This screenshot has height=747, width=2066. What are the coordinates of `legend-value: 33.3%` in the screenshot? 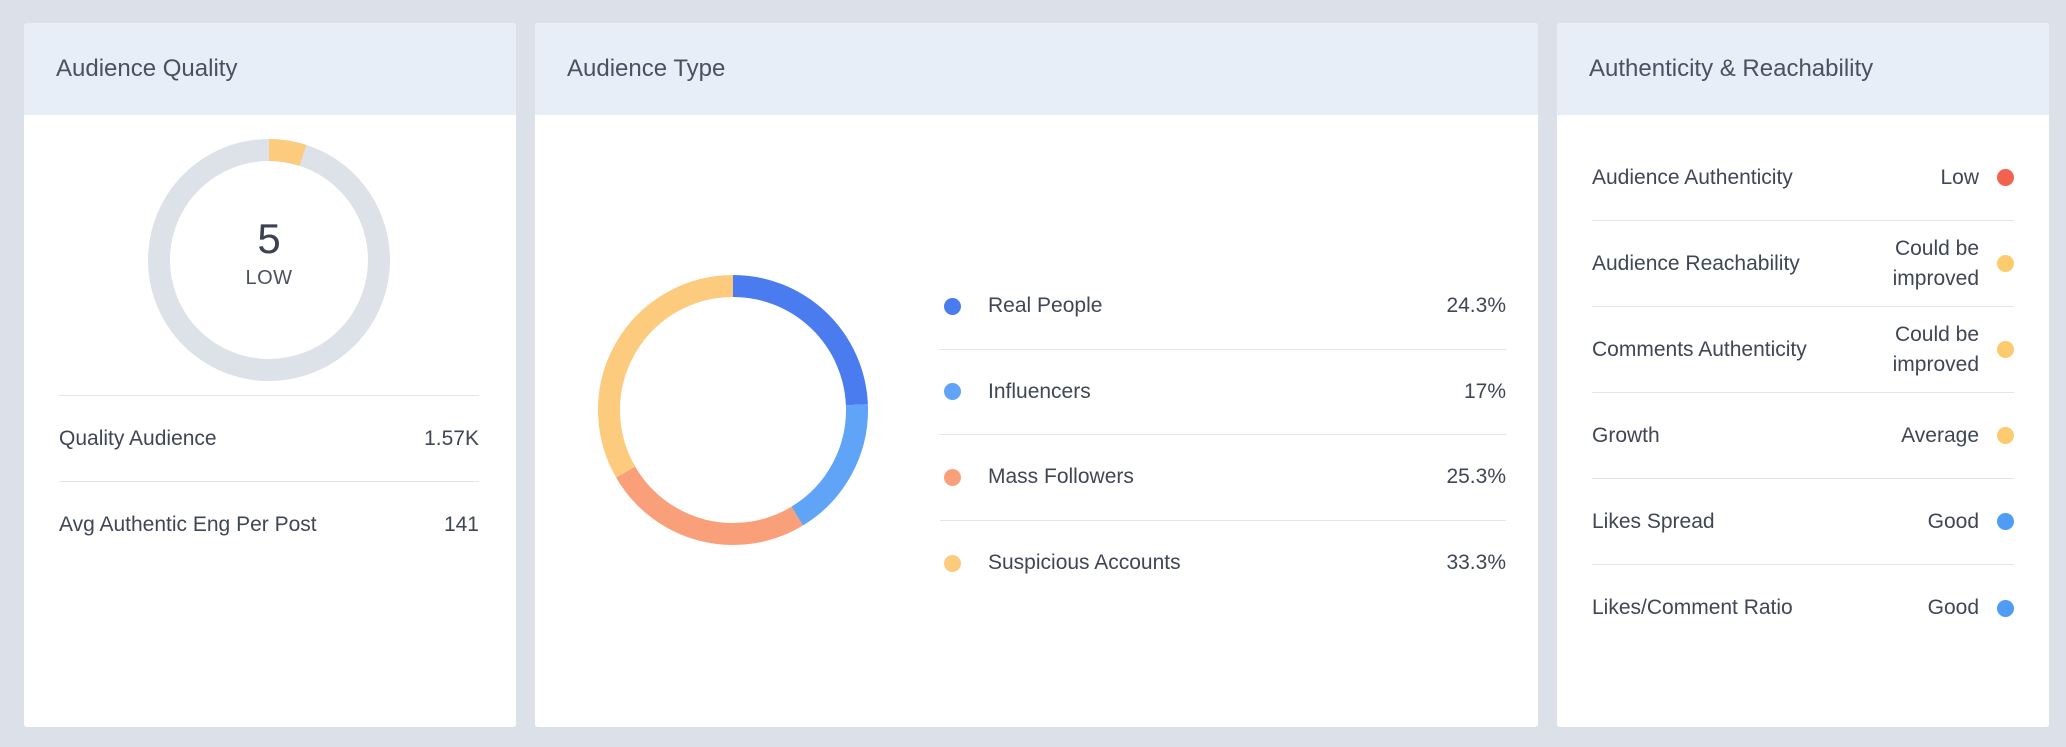 It's located at (1476, 563).